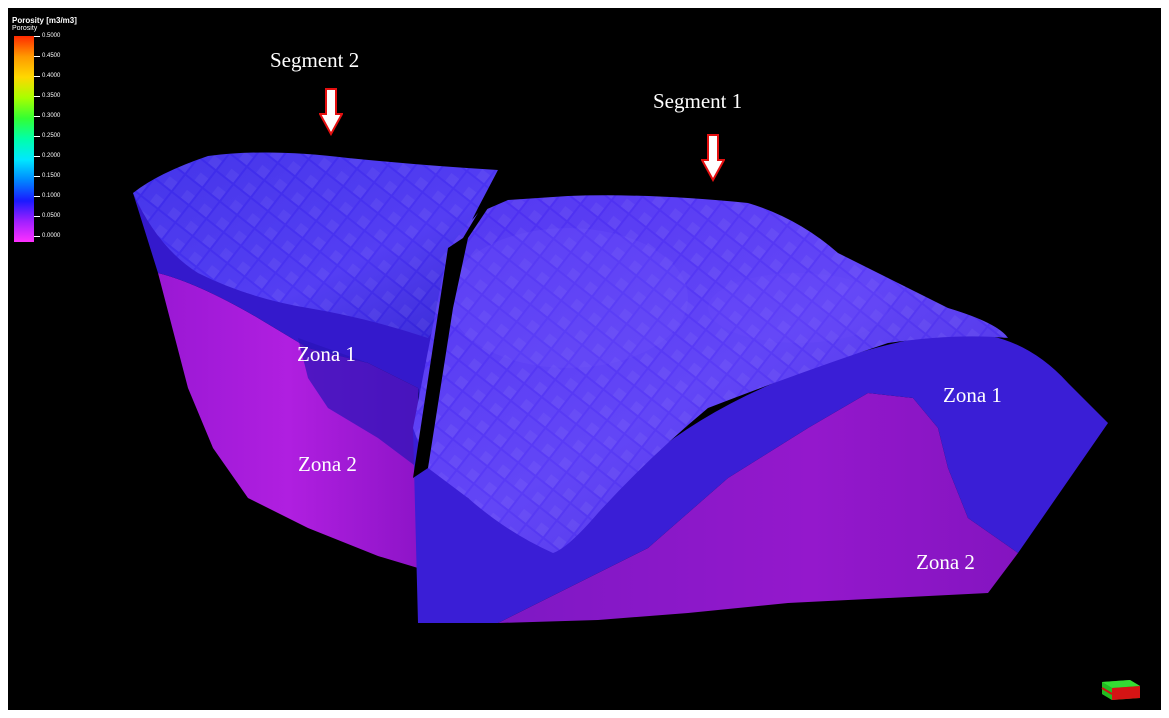 This screenshot has width=1169, height=718. I want to click on legend-tick-label: 0.2000, so click(51, 156).